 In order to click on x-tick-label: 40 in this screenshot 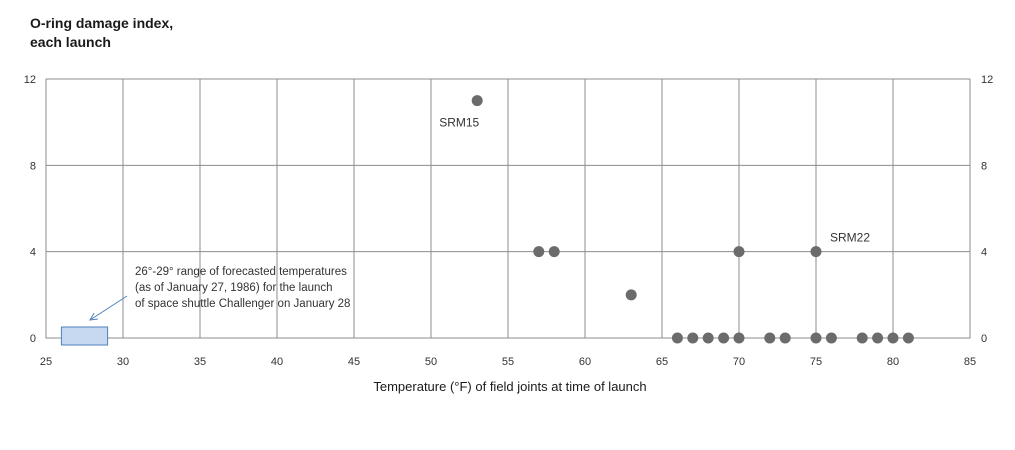, I will do `click(277, 362)`.